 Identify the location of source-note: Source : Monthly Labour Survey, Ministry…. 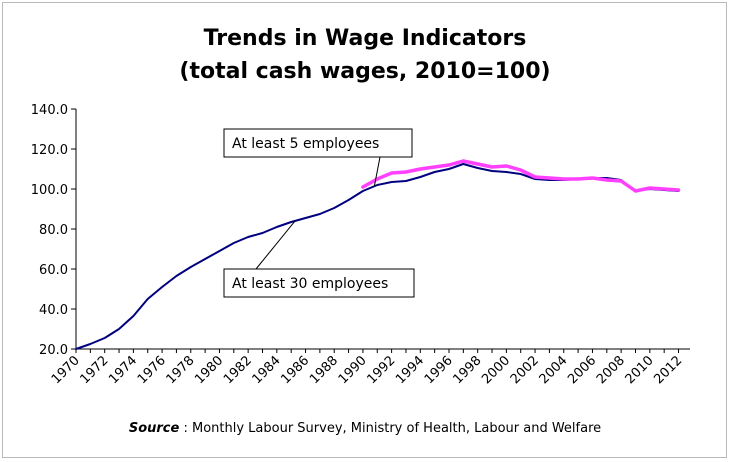
(365, 428).